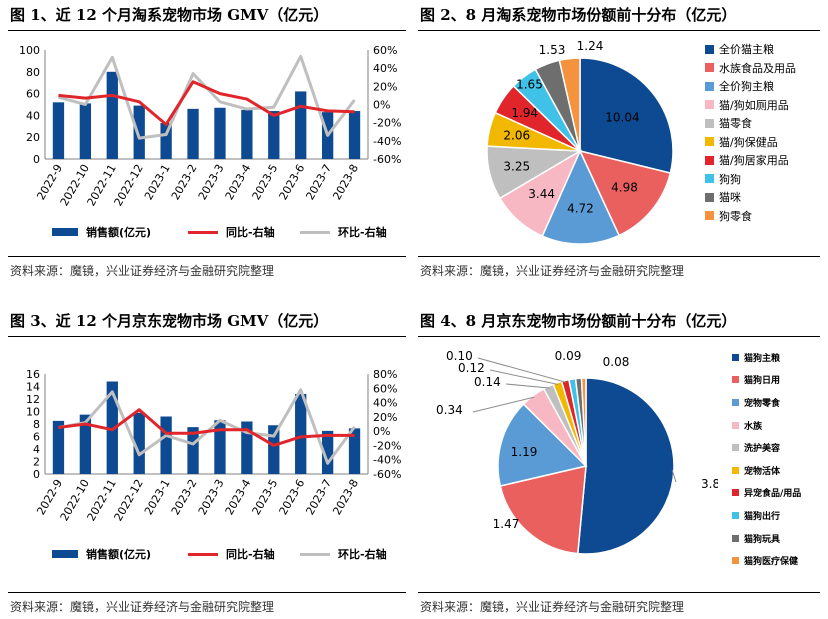 The image size is (828, 619). What do you see at coordinates (757, 68) in the screenshot?
I see `legend-label: 水族食品及用品` at bounding box center [757, 68].